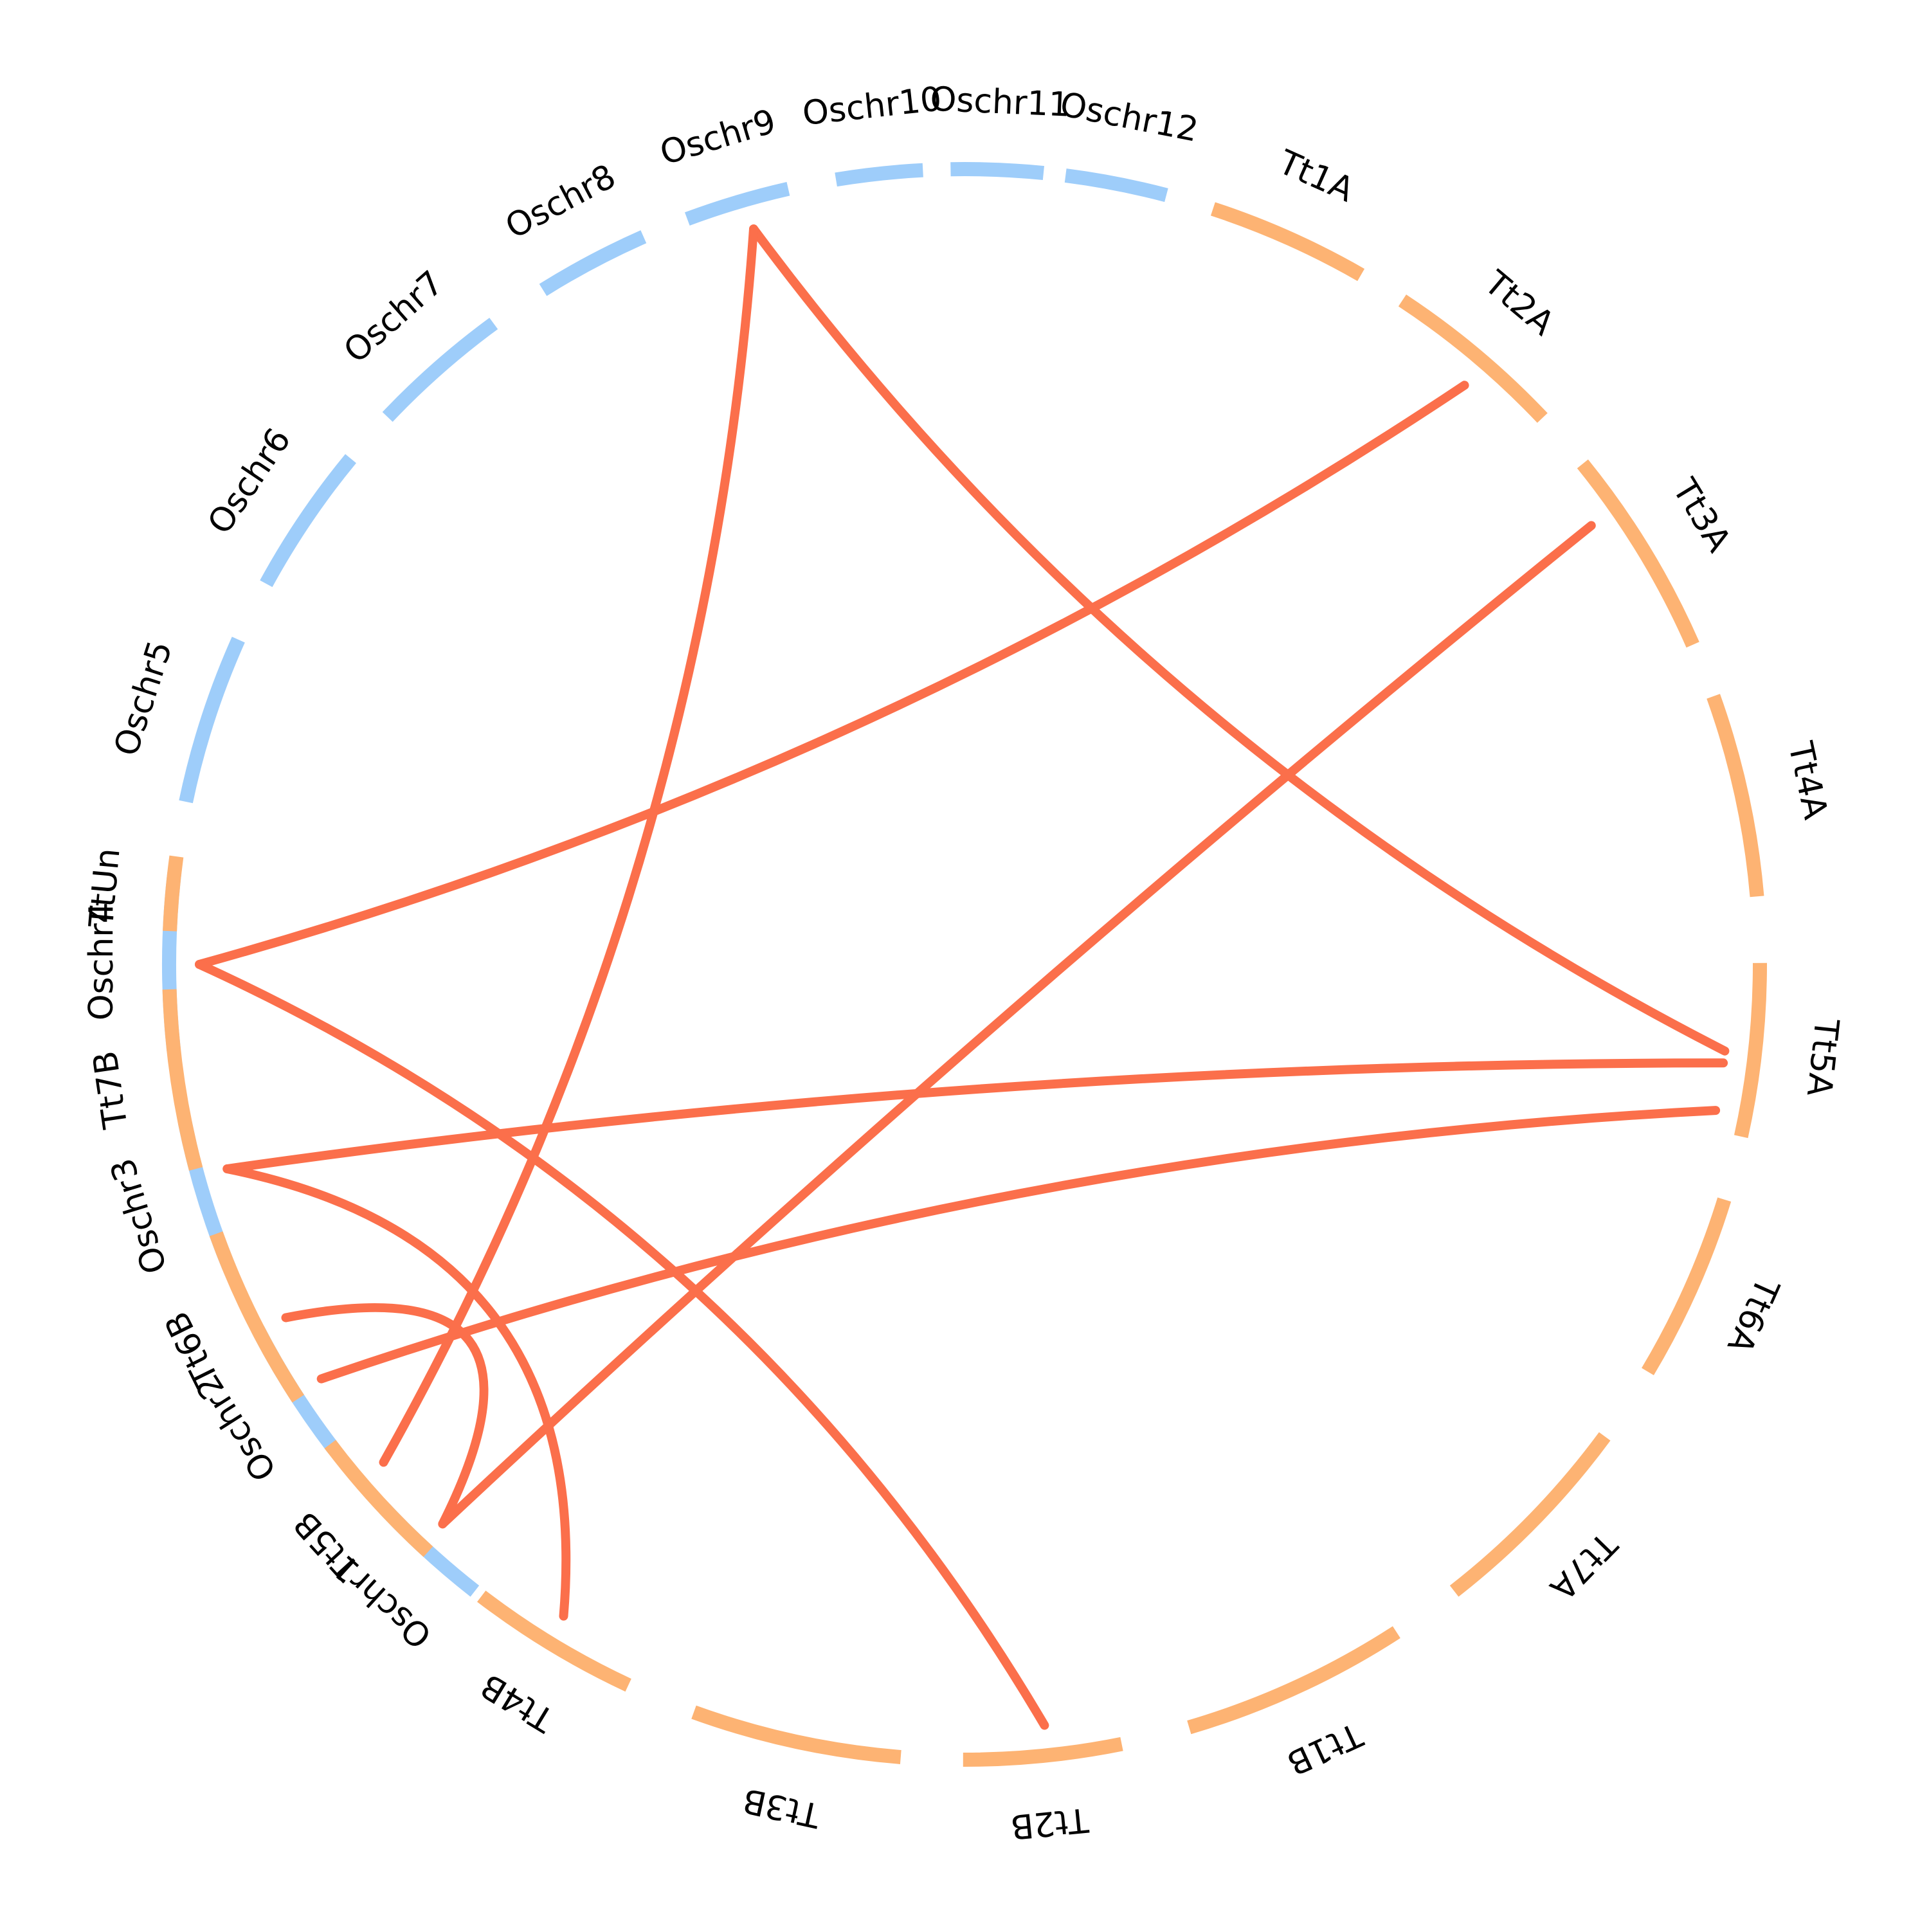 This screenshot has width=1929, height=1932. What do you see at coordinates (1822, 1057) in the screenshot?
I see `label-tt5a: Tt5A` at bounding box center [1822, 1057].